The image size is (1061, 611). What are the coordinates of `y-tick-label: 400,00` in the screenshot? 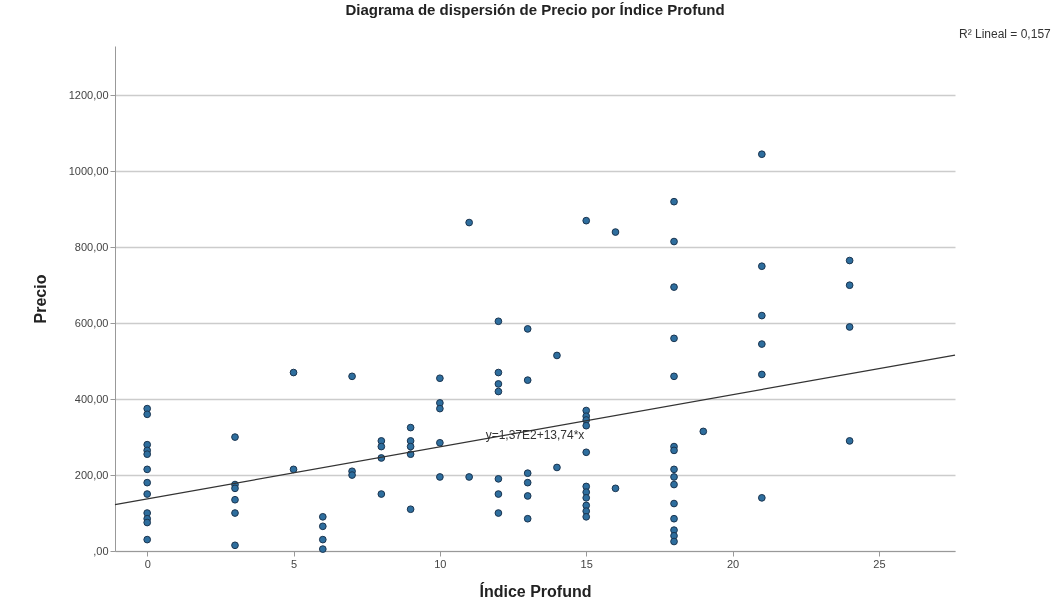 It's located at (91, 398).